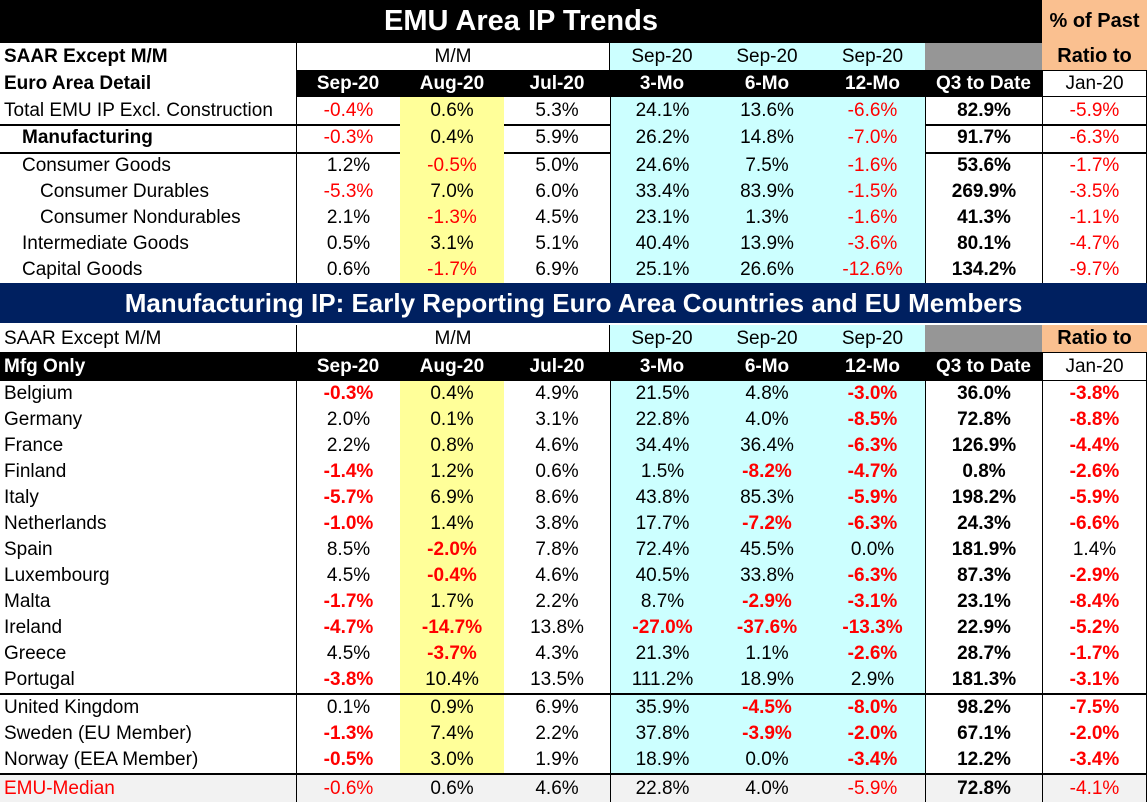 This screenshot has height=802, width=1147. Describe the element at coordinates (452, 708) in the screenshot. I see `cell-aug: 0.9%` at that location.